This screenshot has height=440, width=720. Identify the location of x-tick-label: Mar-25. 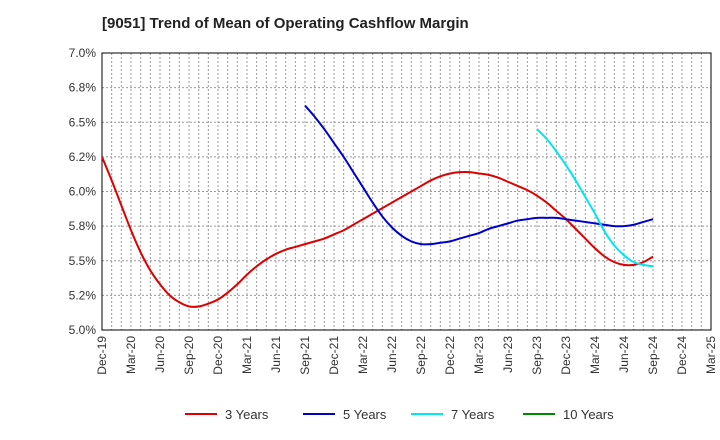
(711, 355).